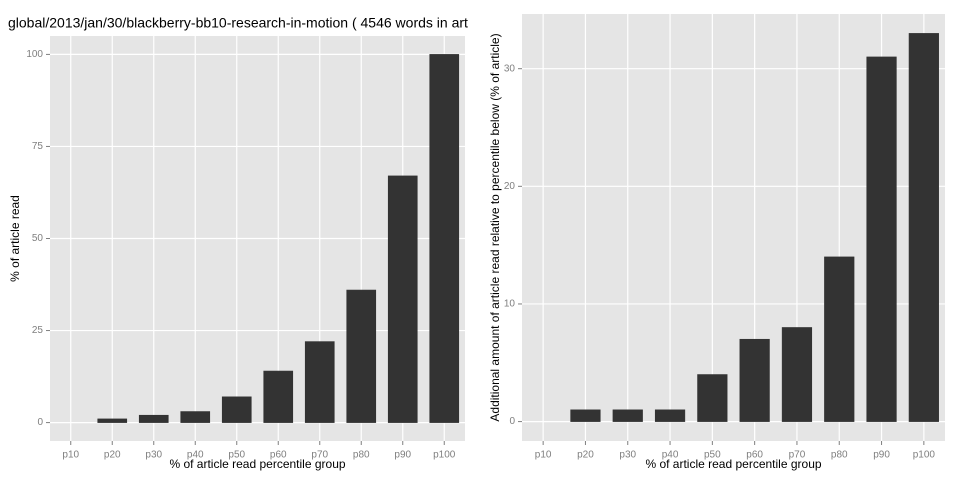 The height and width of the screenshot is (480, 960). Describe the element at coordinates (15, 238) in the screenshot. I see `y-axis-title: % of article read` at that location.